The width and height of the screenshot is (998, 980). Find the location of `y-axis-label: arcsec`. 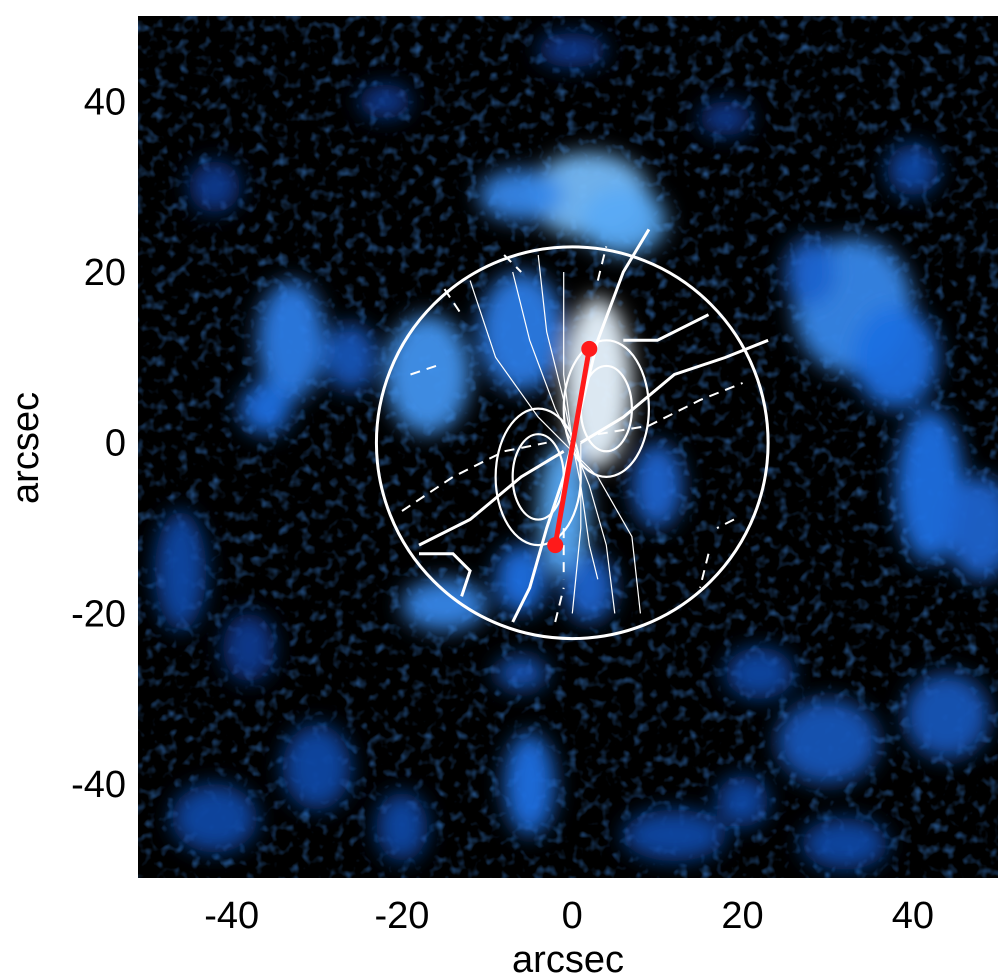

y-axis-label: arcsec is located at coordinates (26, 448).